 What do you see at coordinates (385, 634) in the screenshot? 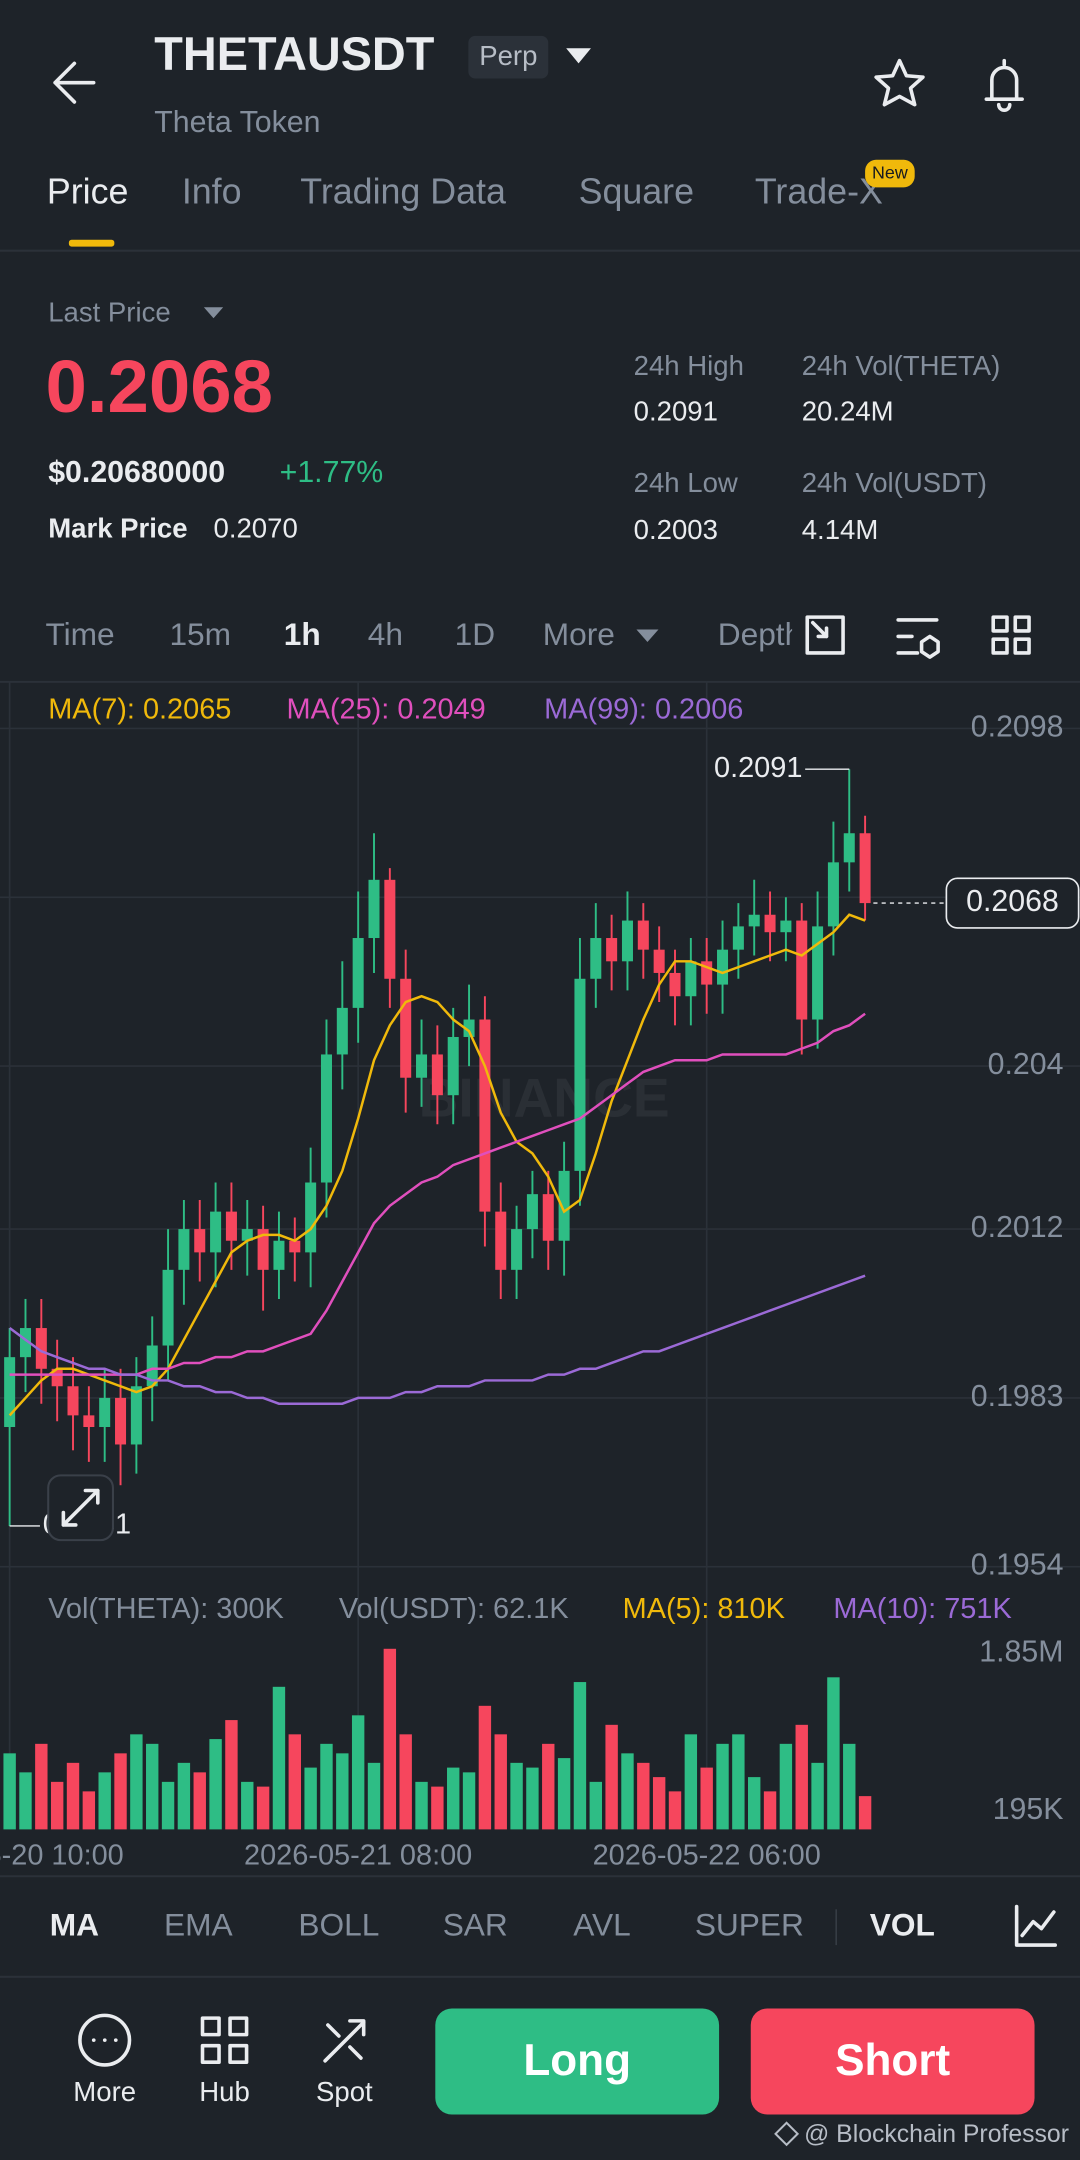
I see `interval: 4h` at bounding box center [385, 634].